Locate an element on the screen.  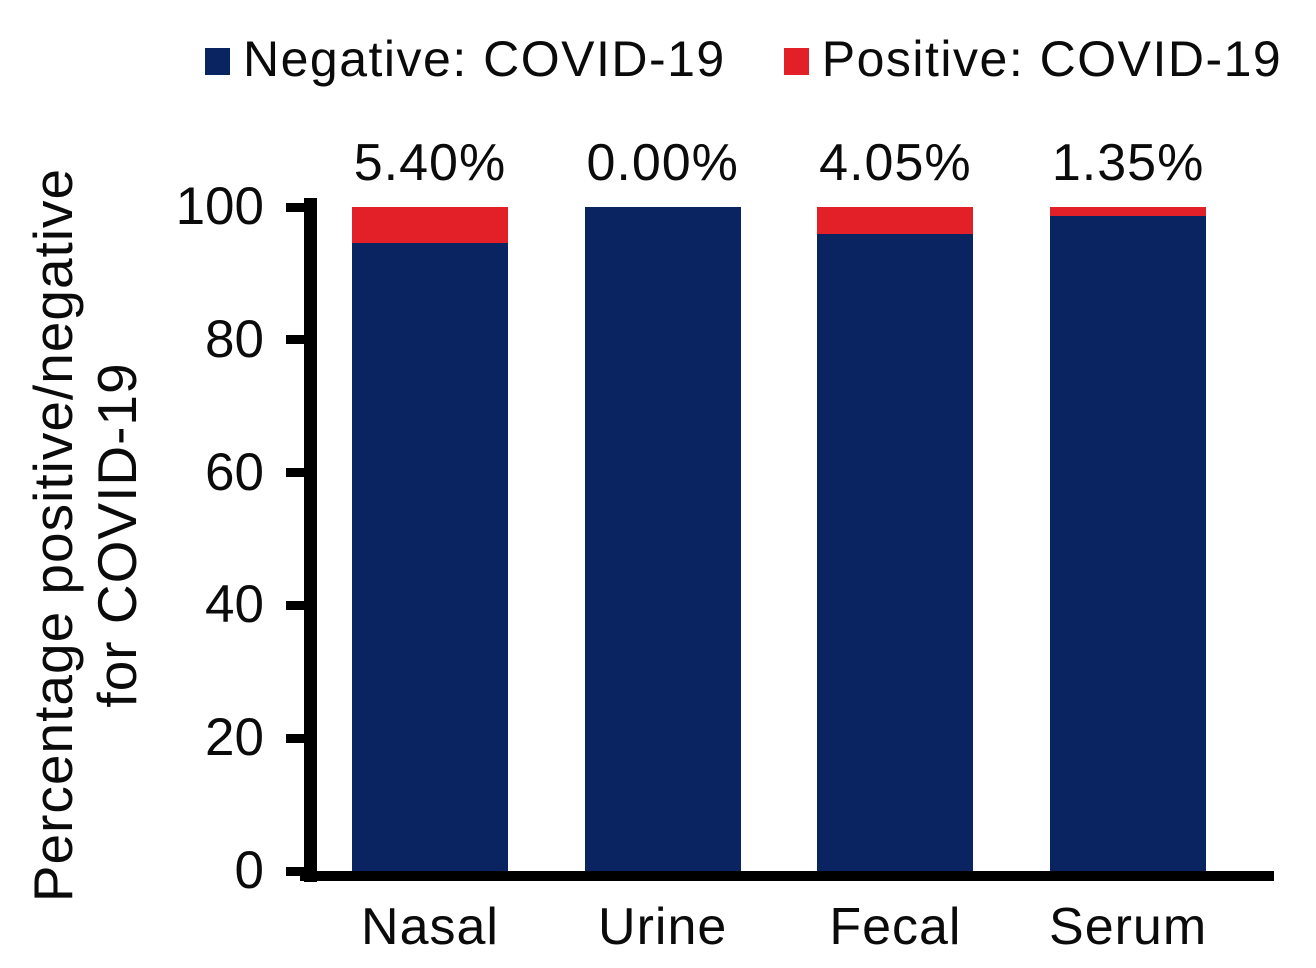
legend-item-positive: Positive: COVID-19 is located at coordinates (1033, 59).